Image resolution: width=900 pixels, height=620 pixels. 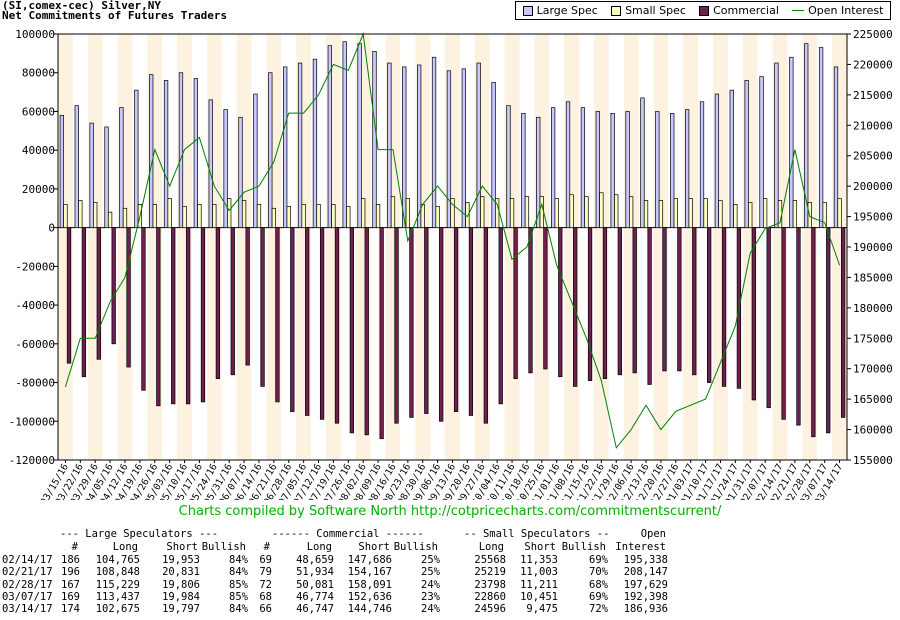 What do you see at coordinates (27, 572) in the screenshot?
I see `cell-row-date: 02/21/17` at bounding box center [27, 572].